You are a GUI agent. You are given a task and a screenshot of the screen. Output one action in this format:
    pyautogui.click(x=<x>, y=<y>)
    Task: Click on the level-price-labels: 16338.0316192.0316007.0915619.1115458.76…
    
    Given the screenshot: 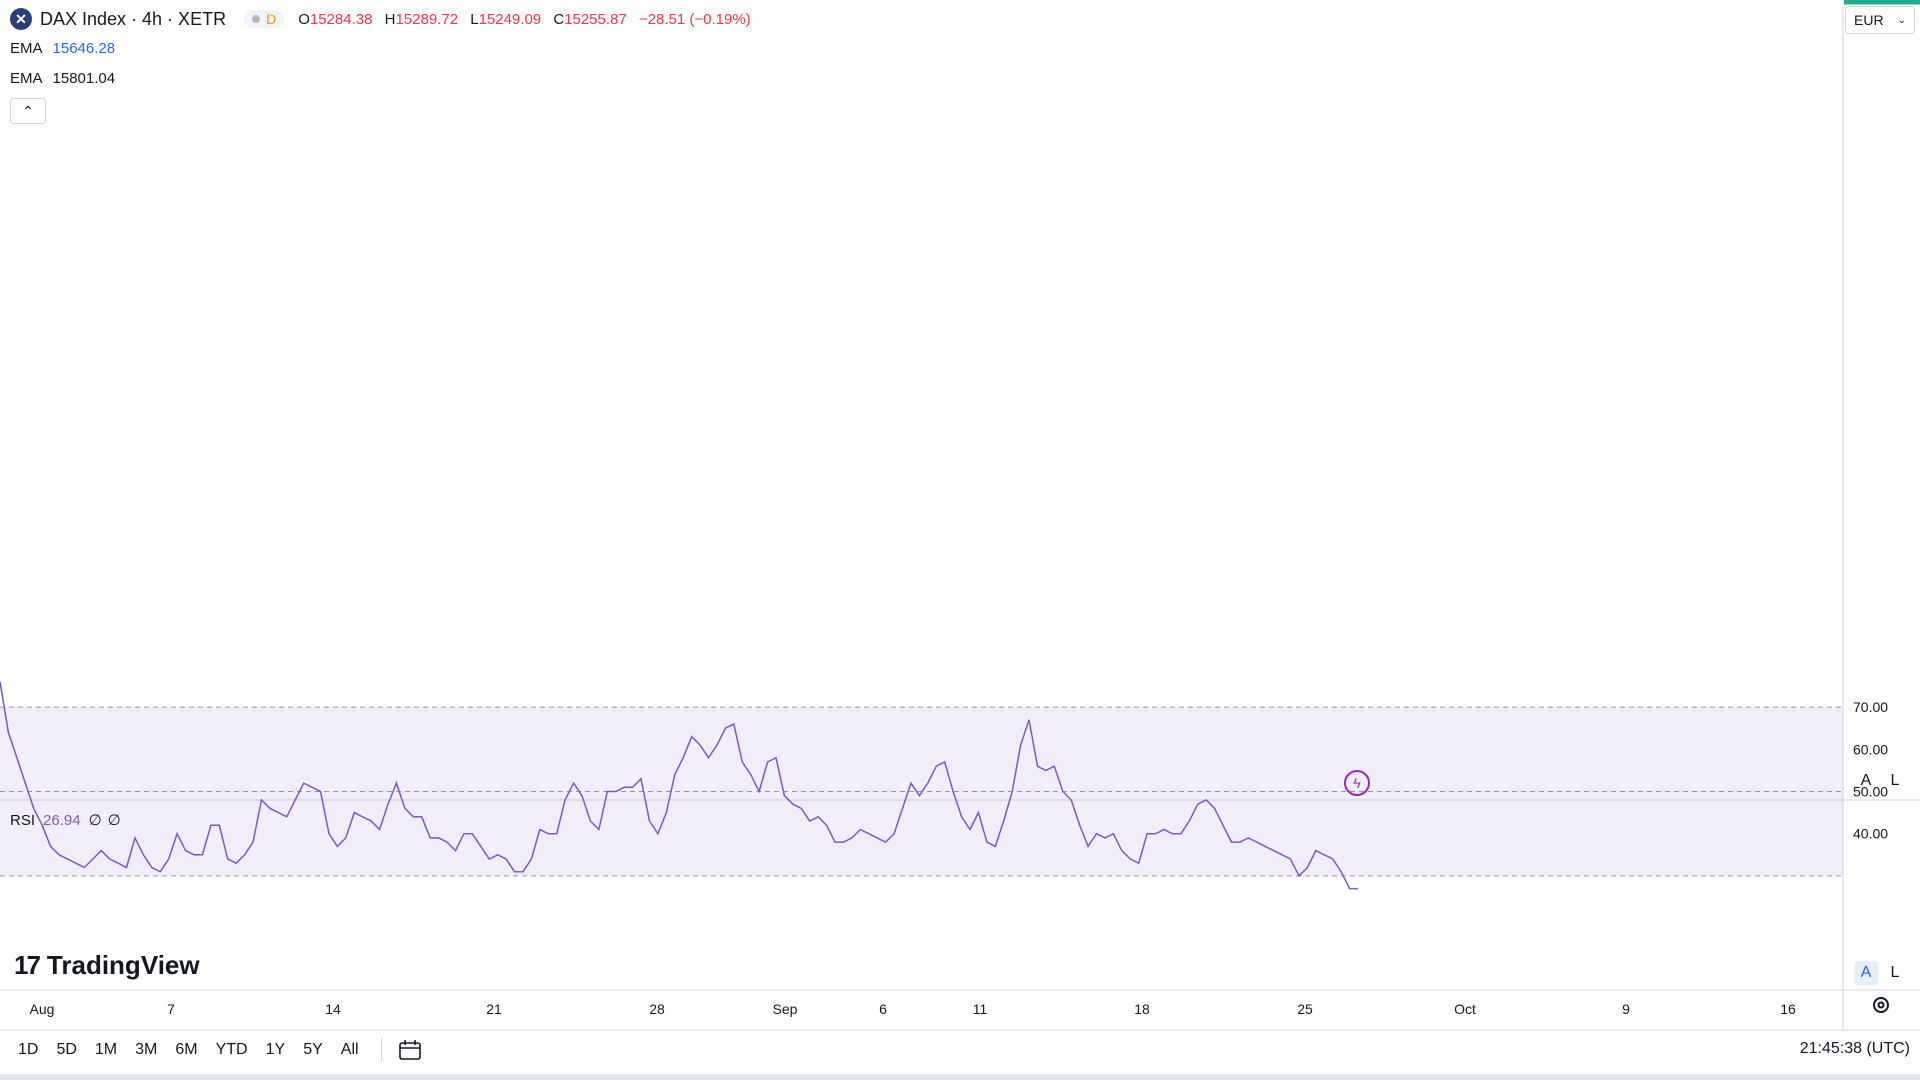 What is the action you would take?
    pyautogui.click(x=1882, y=2)
    